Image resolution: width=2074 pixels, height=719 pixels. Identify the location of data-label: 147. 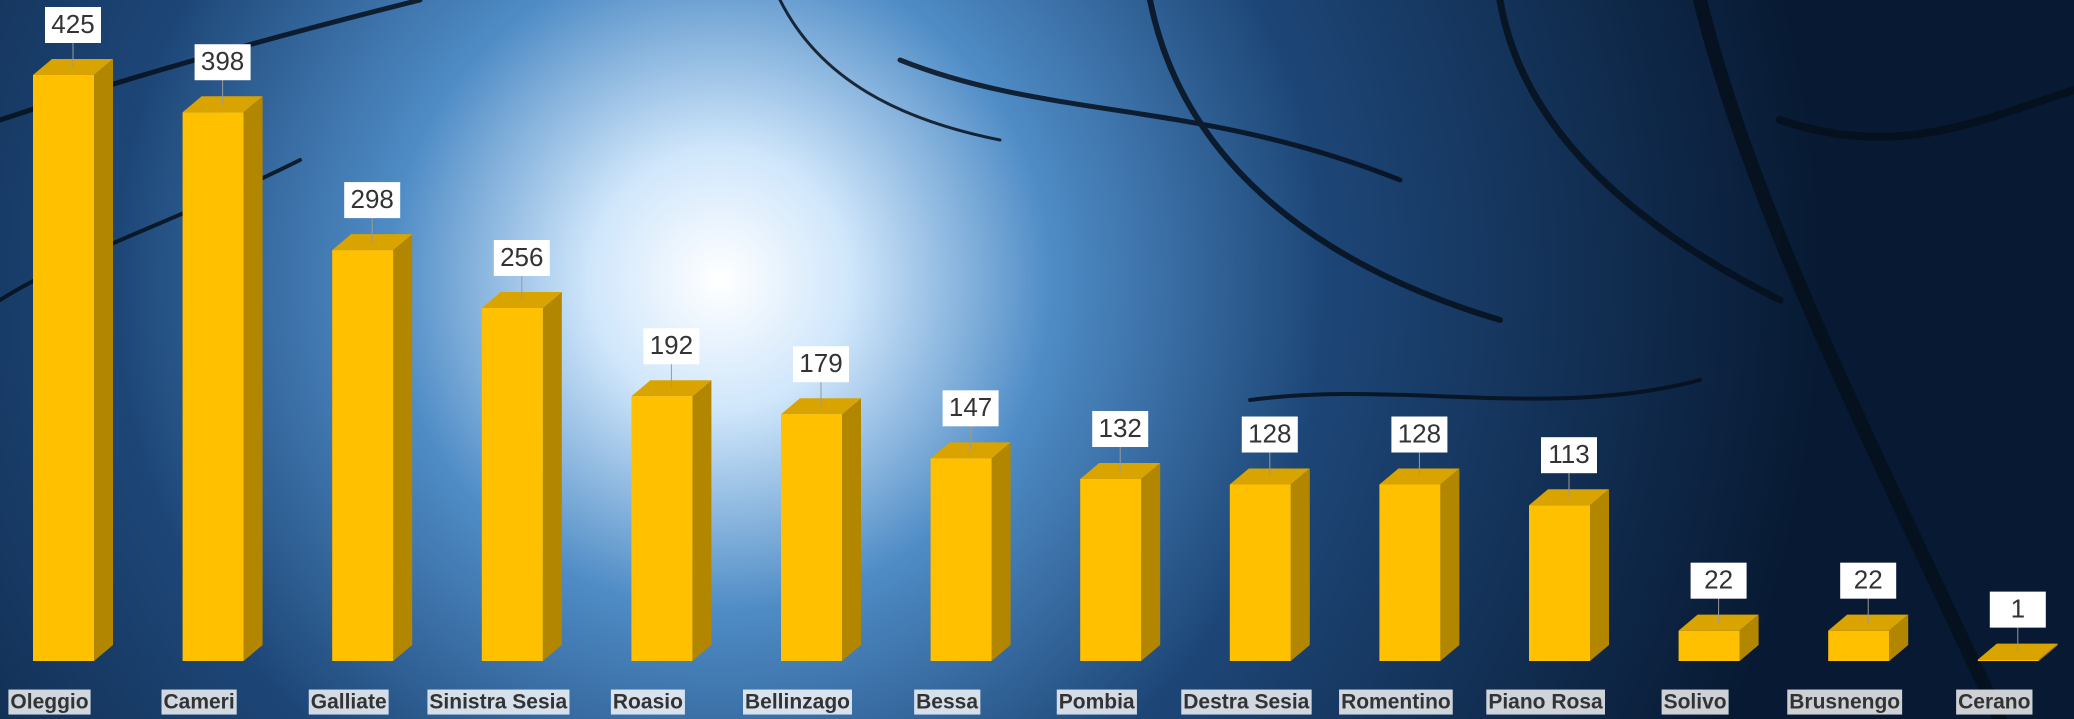
(970, 407).